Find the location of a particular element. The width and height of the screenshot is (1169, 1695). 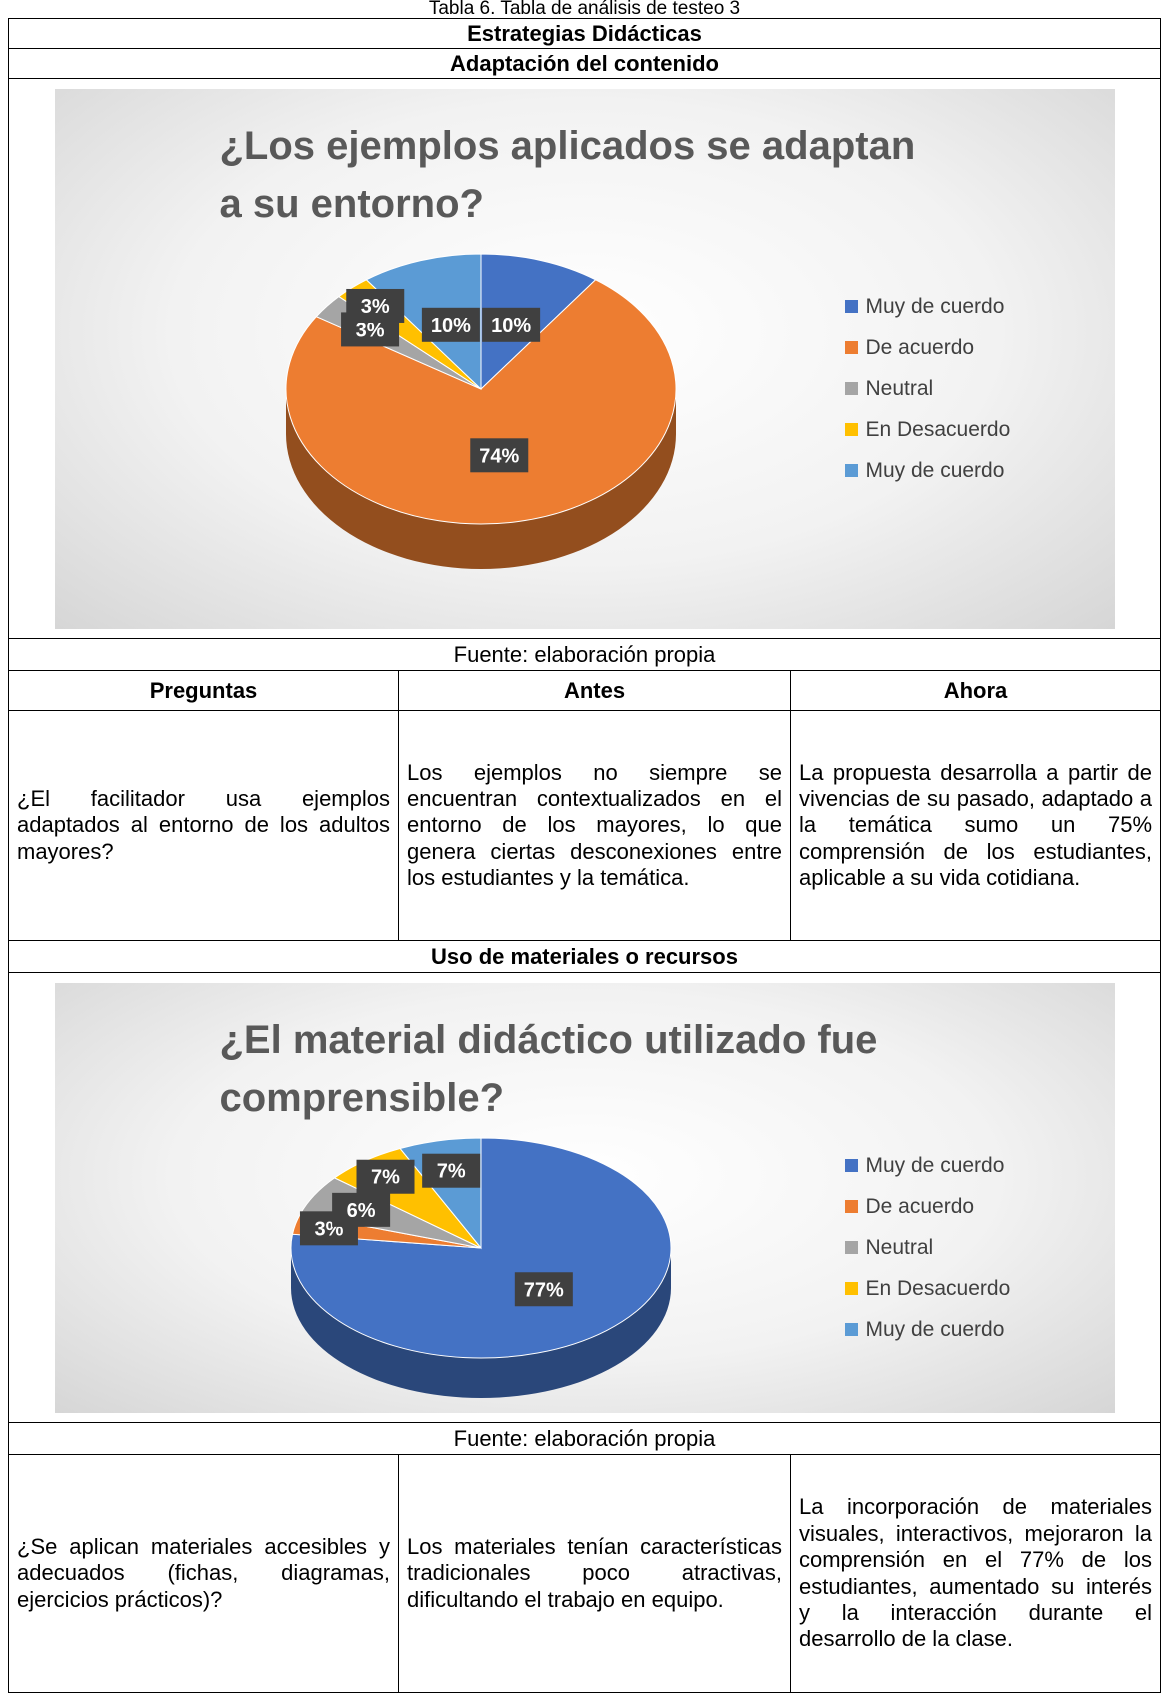

section-title: Uso de materiales o recursos is located at coordinates (584, 956).